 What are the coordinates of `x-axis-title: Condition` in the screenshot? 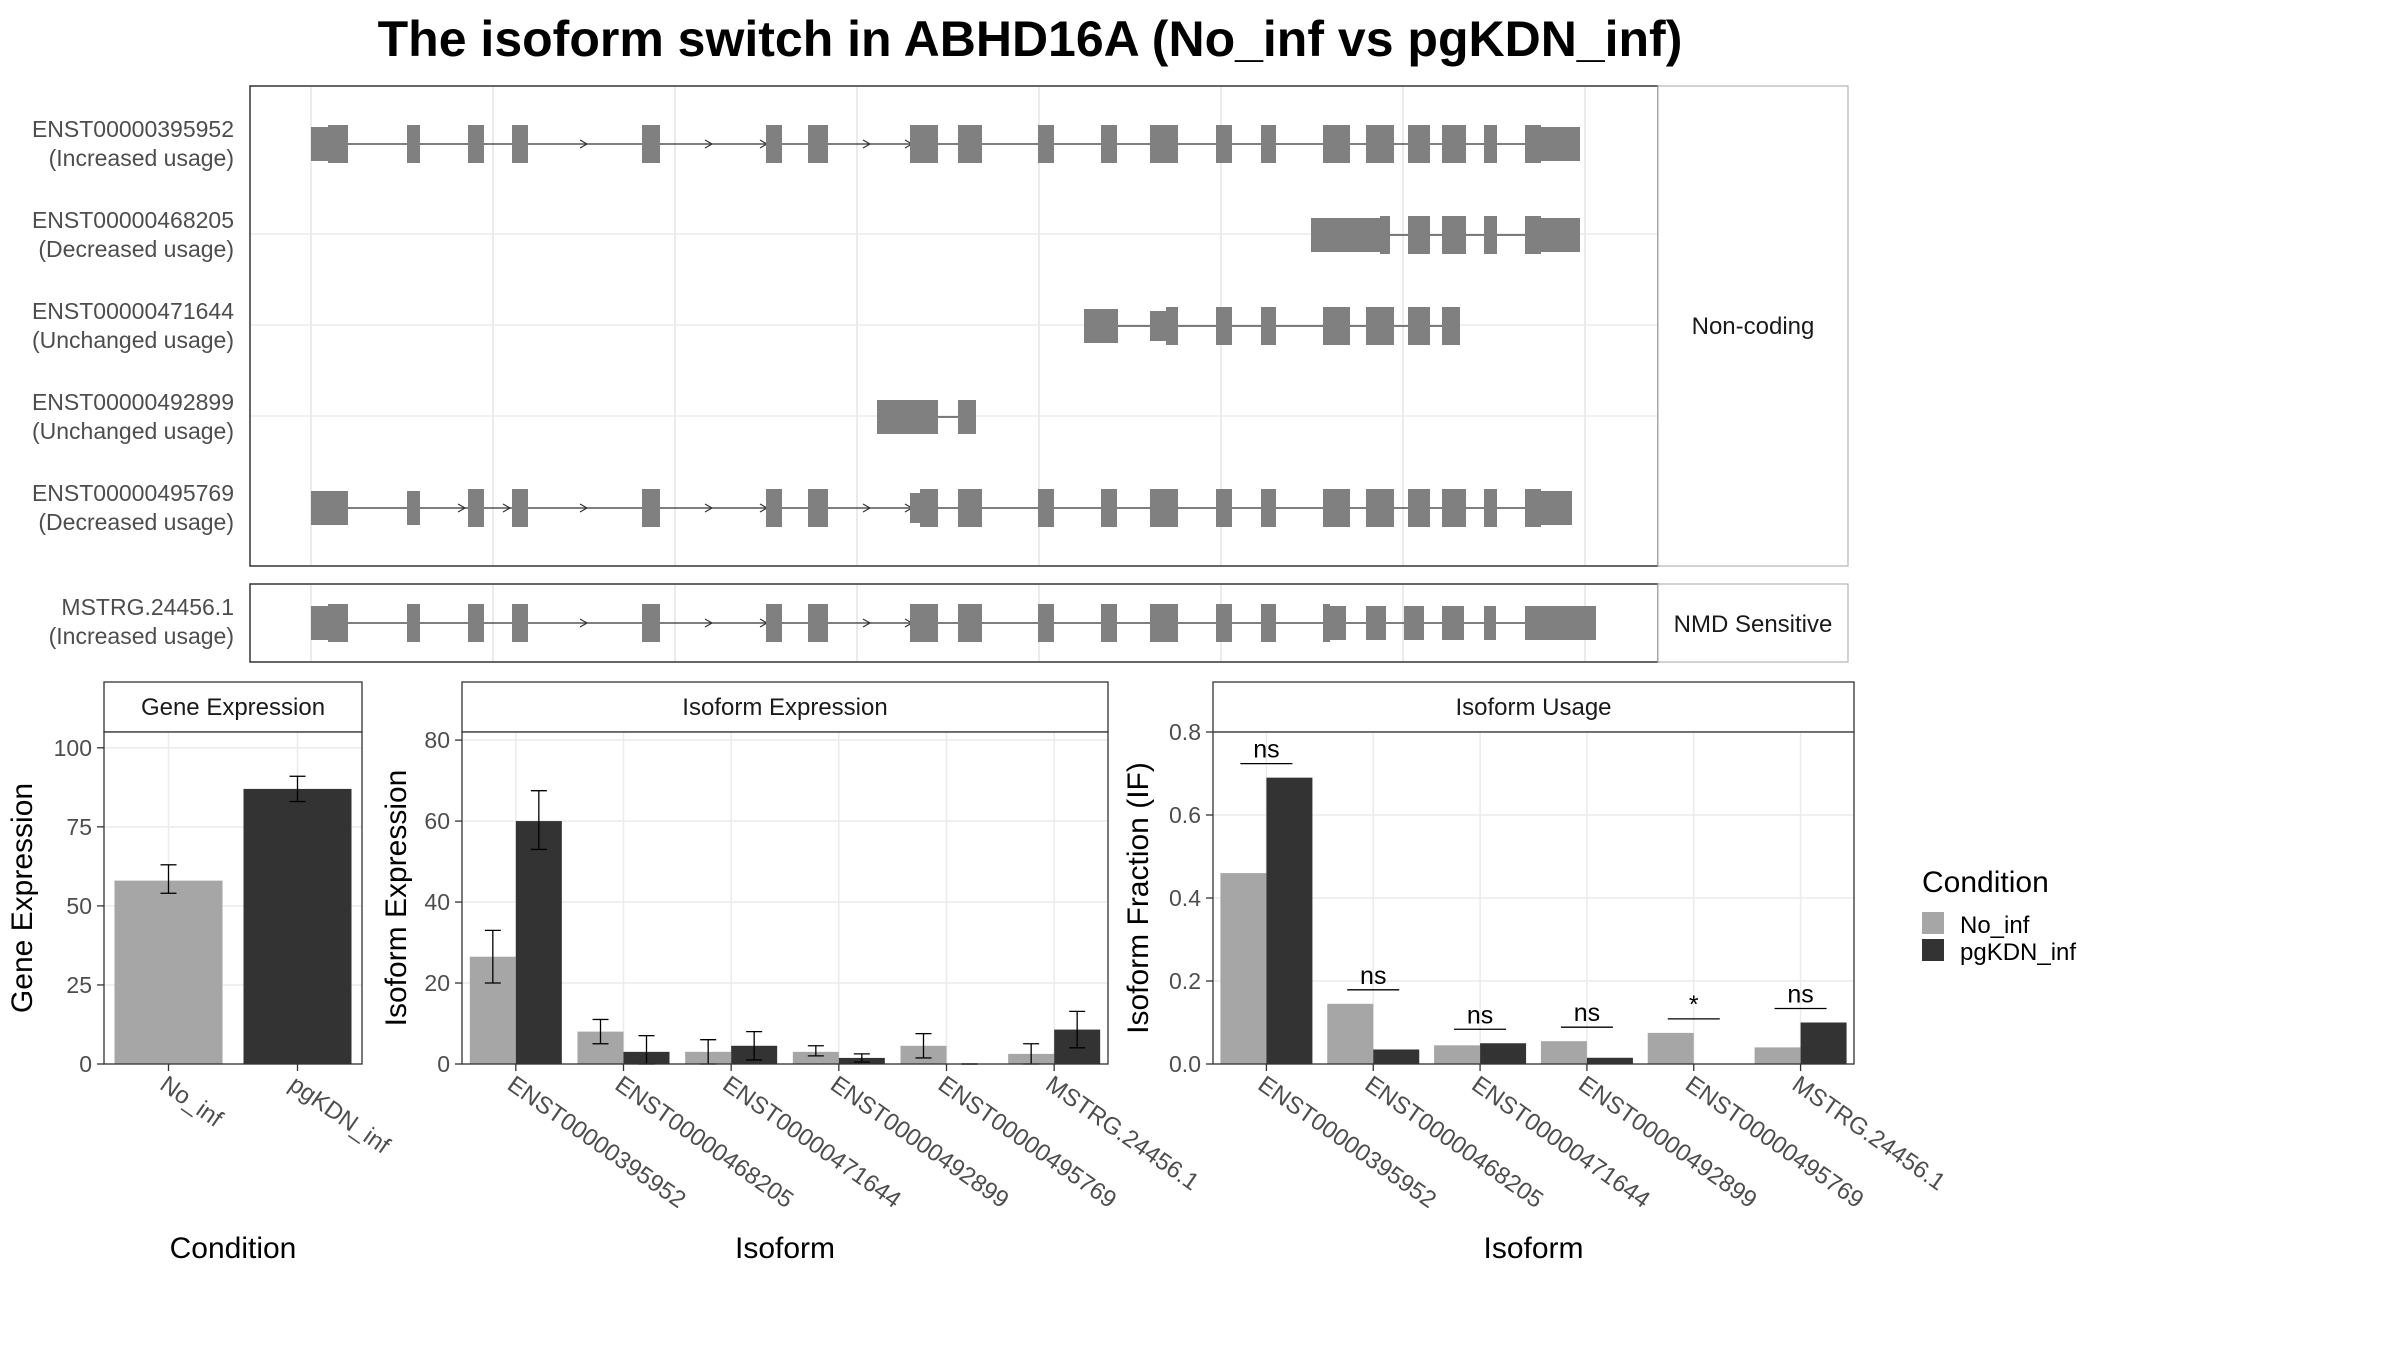 It's located at (233, 1248).